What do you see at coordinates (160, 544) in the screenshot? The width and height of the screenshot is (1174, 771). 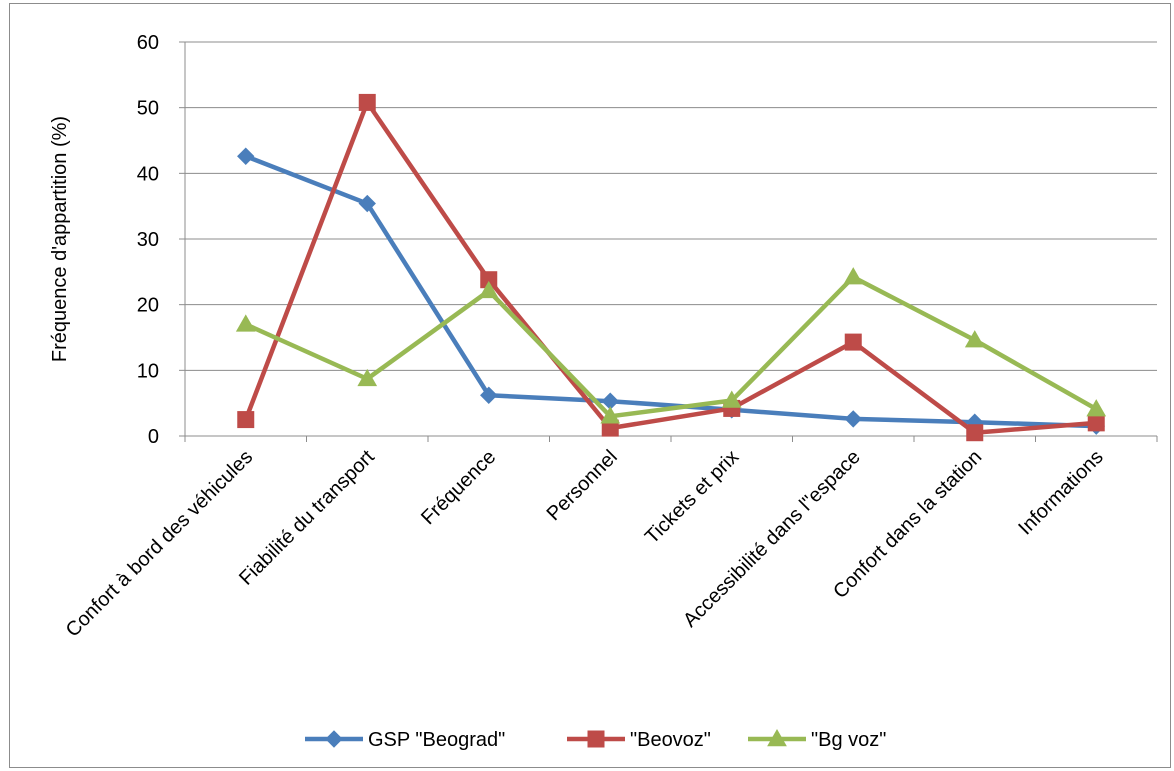 I see `x-category-label: Confort à bord des véhicules` at bounding box center [160, 544].